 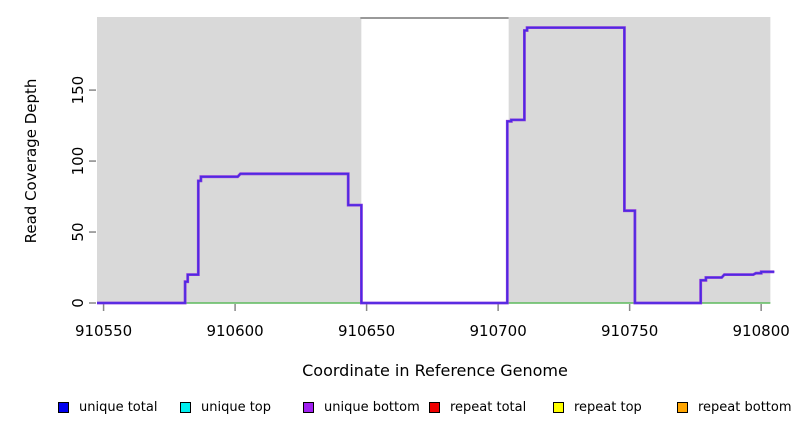 What do you see at coordinates (745, 407) in the screenshot?
I see `legend-label: repeat bottom` at bounding box center [745, 407].